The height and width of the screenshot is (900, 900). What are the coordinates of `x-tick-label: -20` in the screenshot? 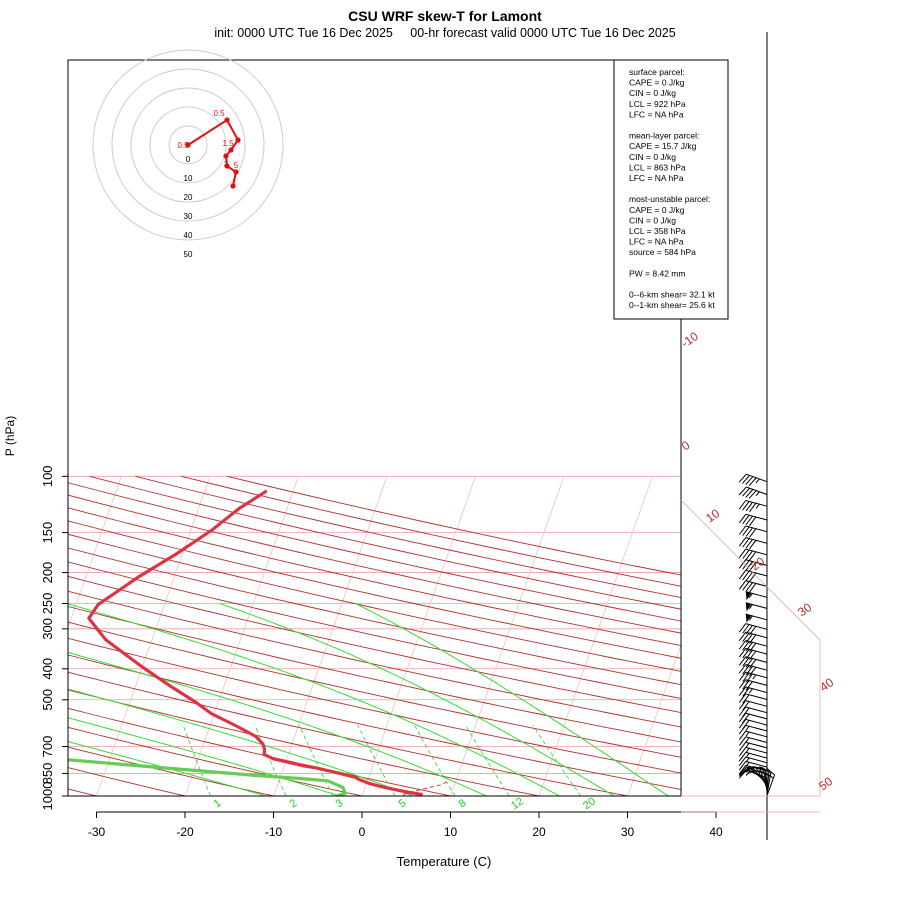 It's located at (185, 832).